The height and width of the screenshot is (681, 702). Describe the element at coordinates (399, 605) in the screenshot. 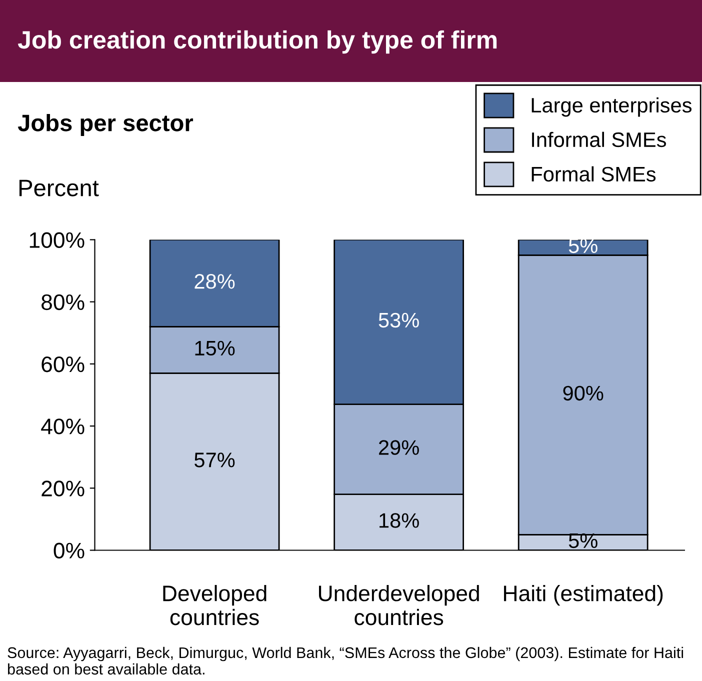

I see `x-tick-label: Underdeveloped countries` at that location.